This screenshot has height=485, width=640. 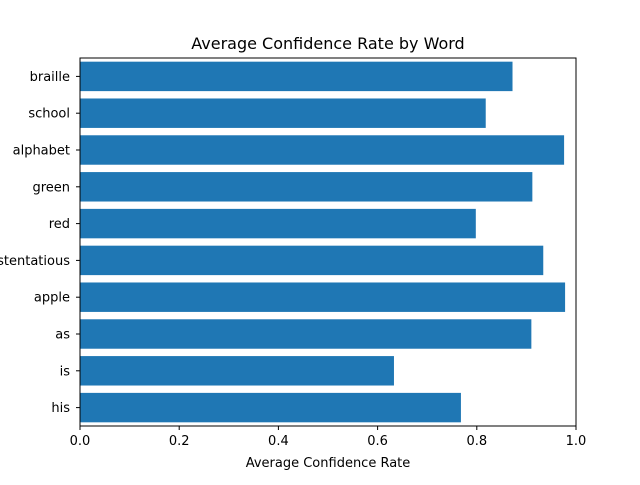 I want to click on x-tick-label: 0.8, so click(x=476, y=441).